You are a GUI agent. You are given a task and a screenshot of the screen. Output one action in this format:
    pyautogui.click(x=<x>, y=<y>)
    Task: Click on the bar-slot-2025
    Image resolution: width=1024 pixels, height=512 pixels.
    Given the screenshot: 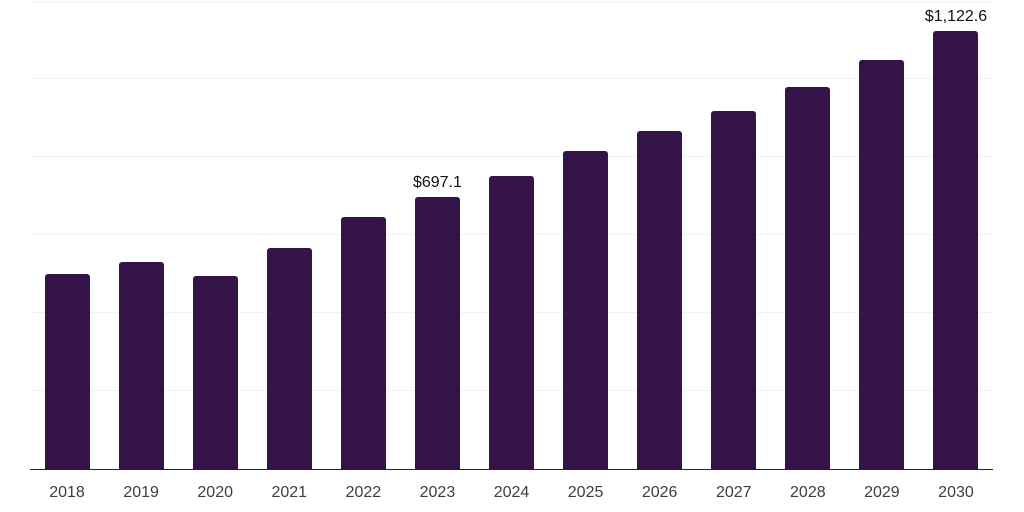 What is the action you would take?
    pyautogui.click(x=586, y=236)
    